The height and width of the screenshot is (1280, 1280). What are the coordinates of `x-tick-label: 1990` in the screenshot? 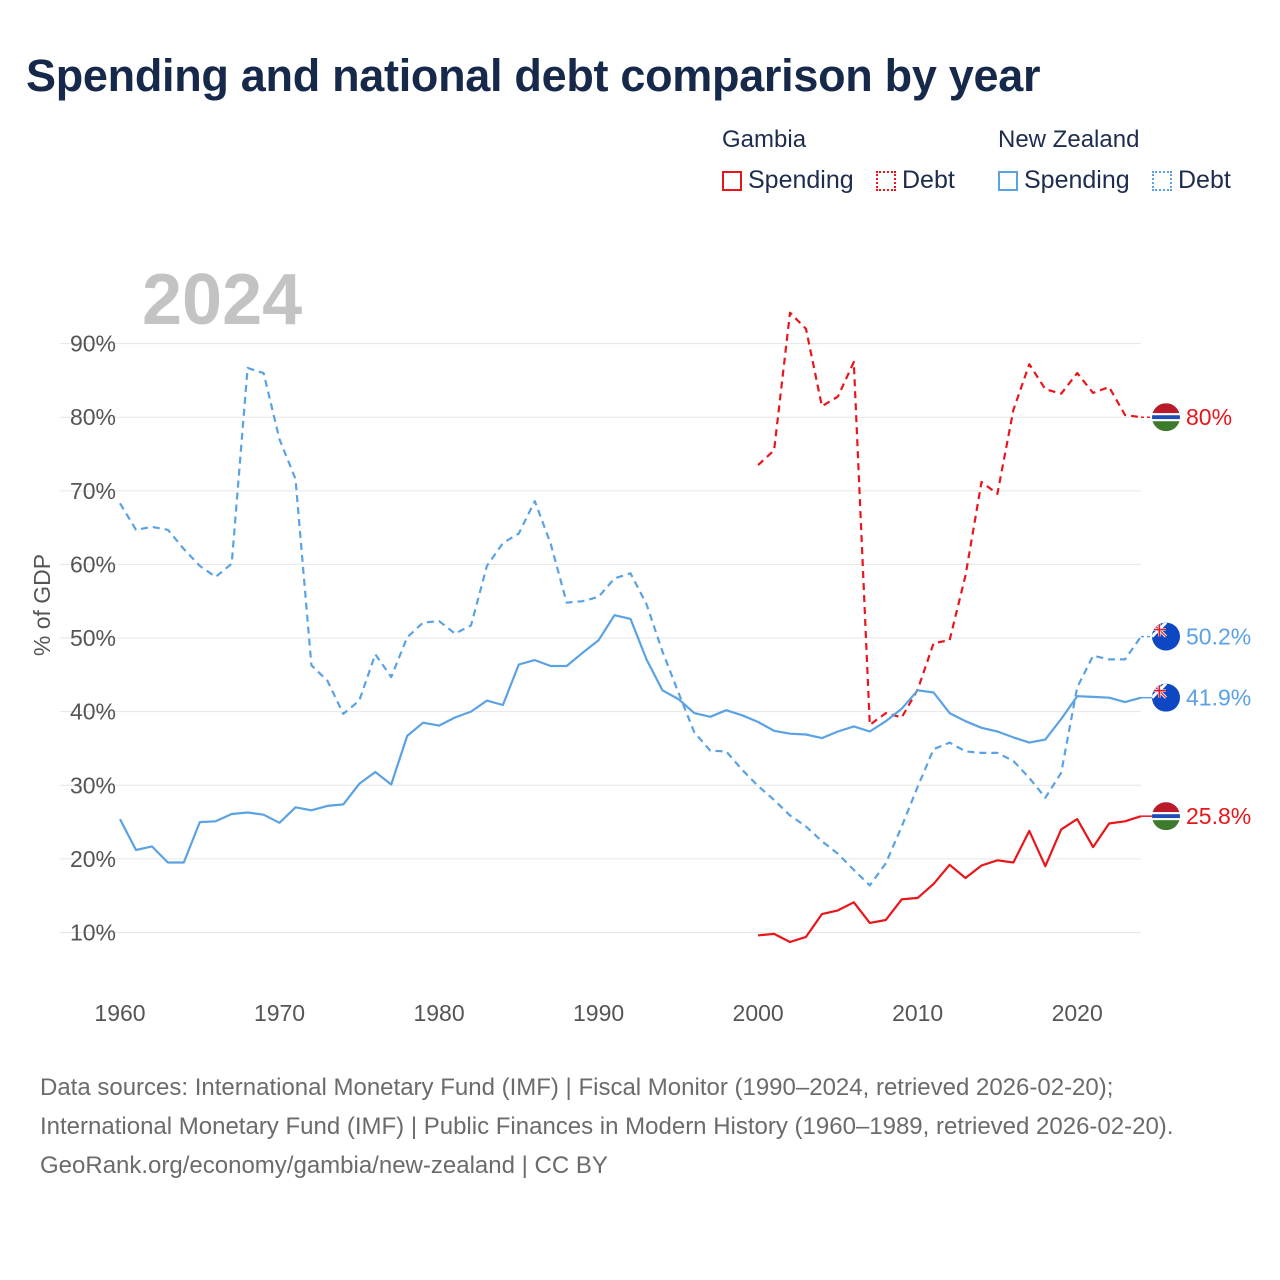 It's located at (598, 1013).